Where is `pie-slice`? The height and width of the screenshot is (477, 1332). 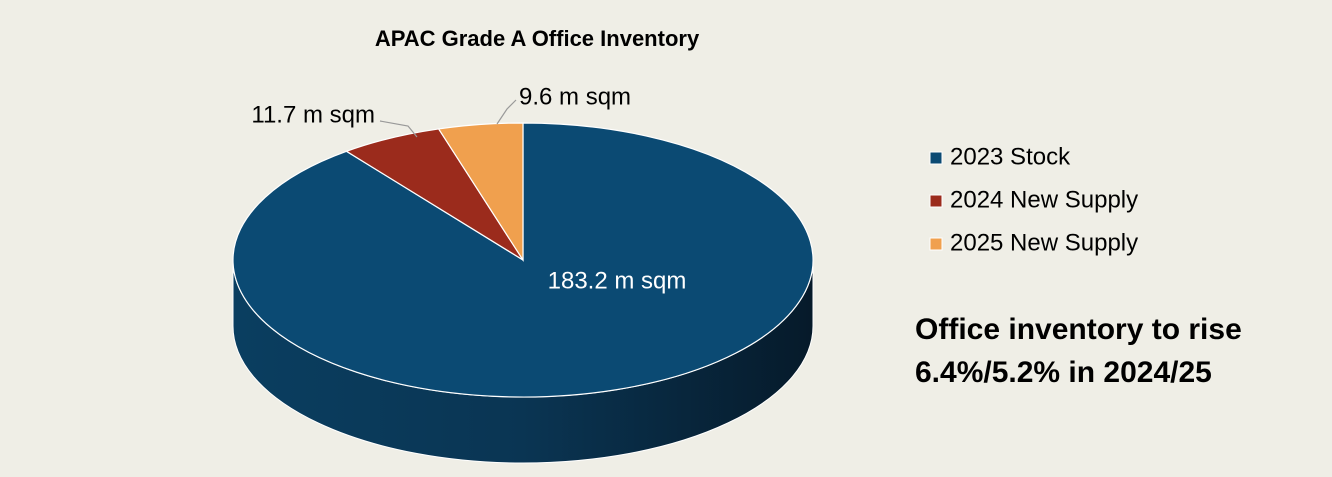
pie-slice is located at coordinates (480, 192).